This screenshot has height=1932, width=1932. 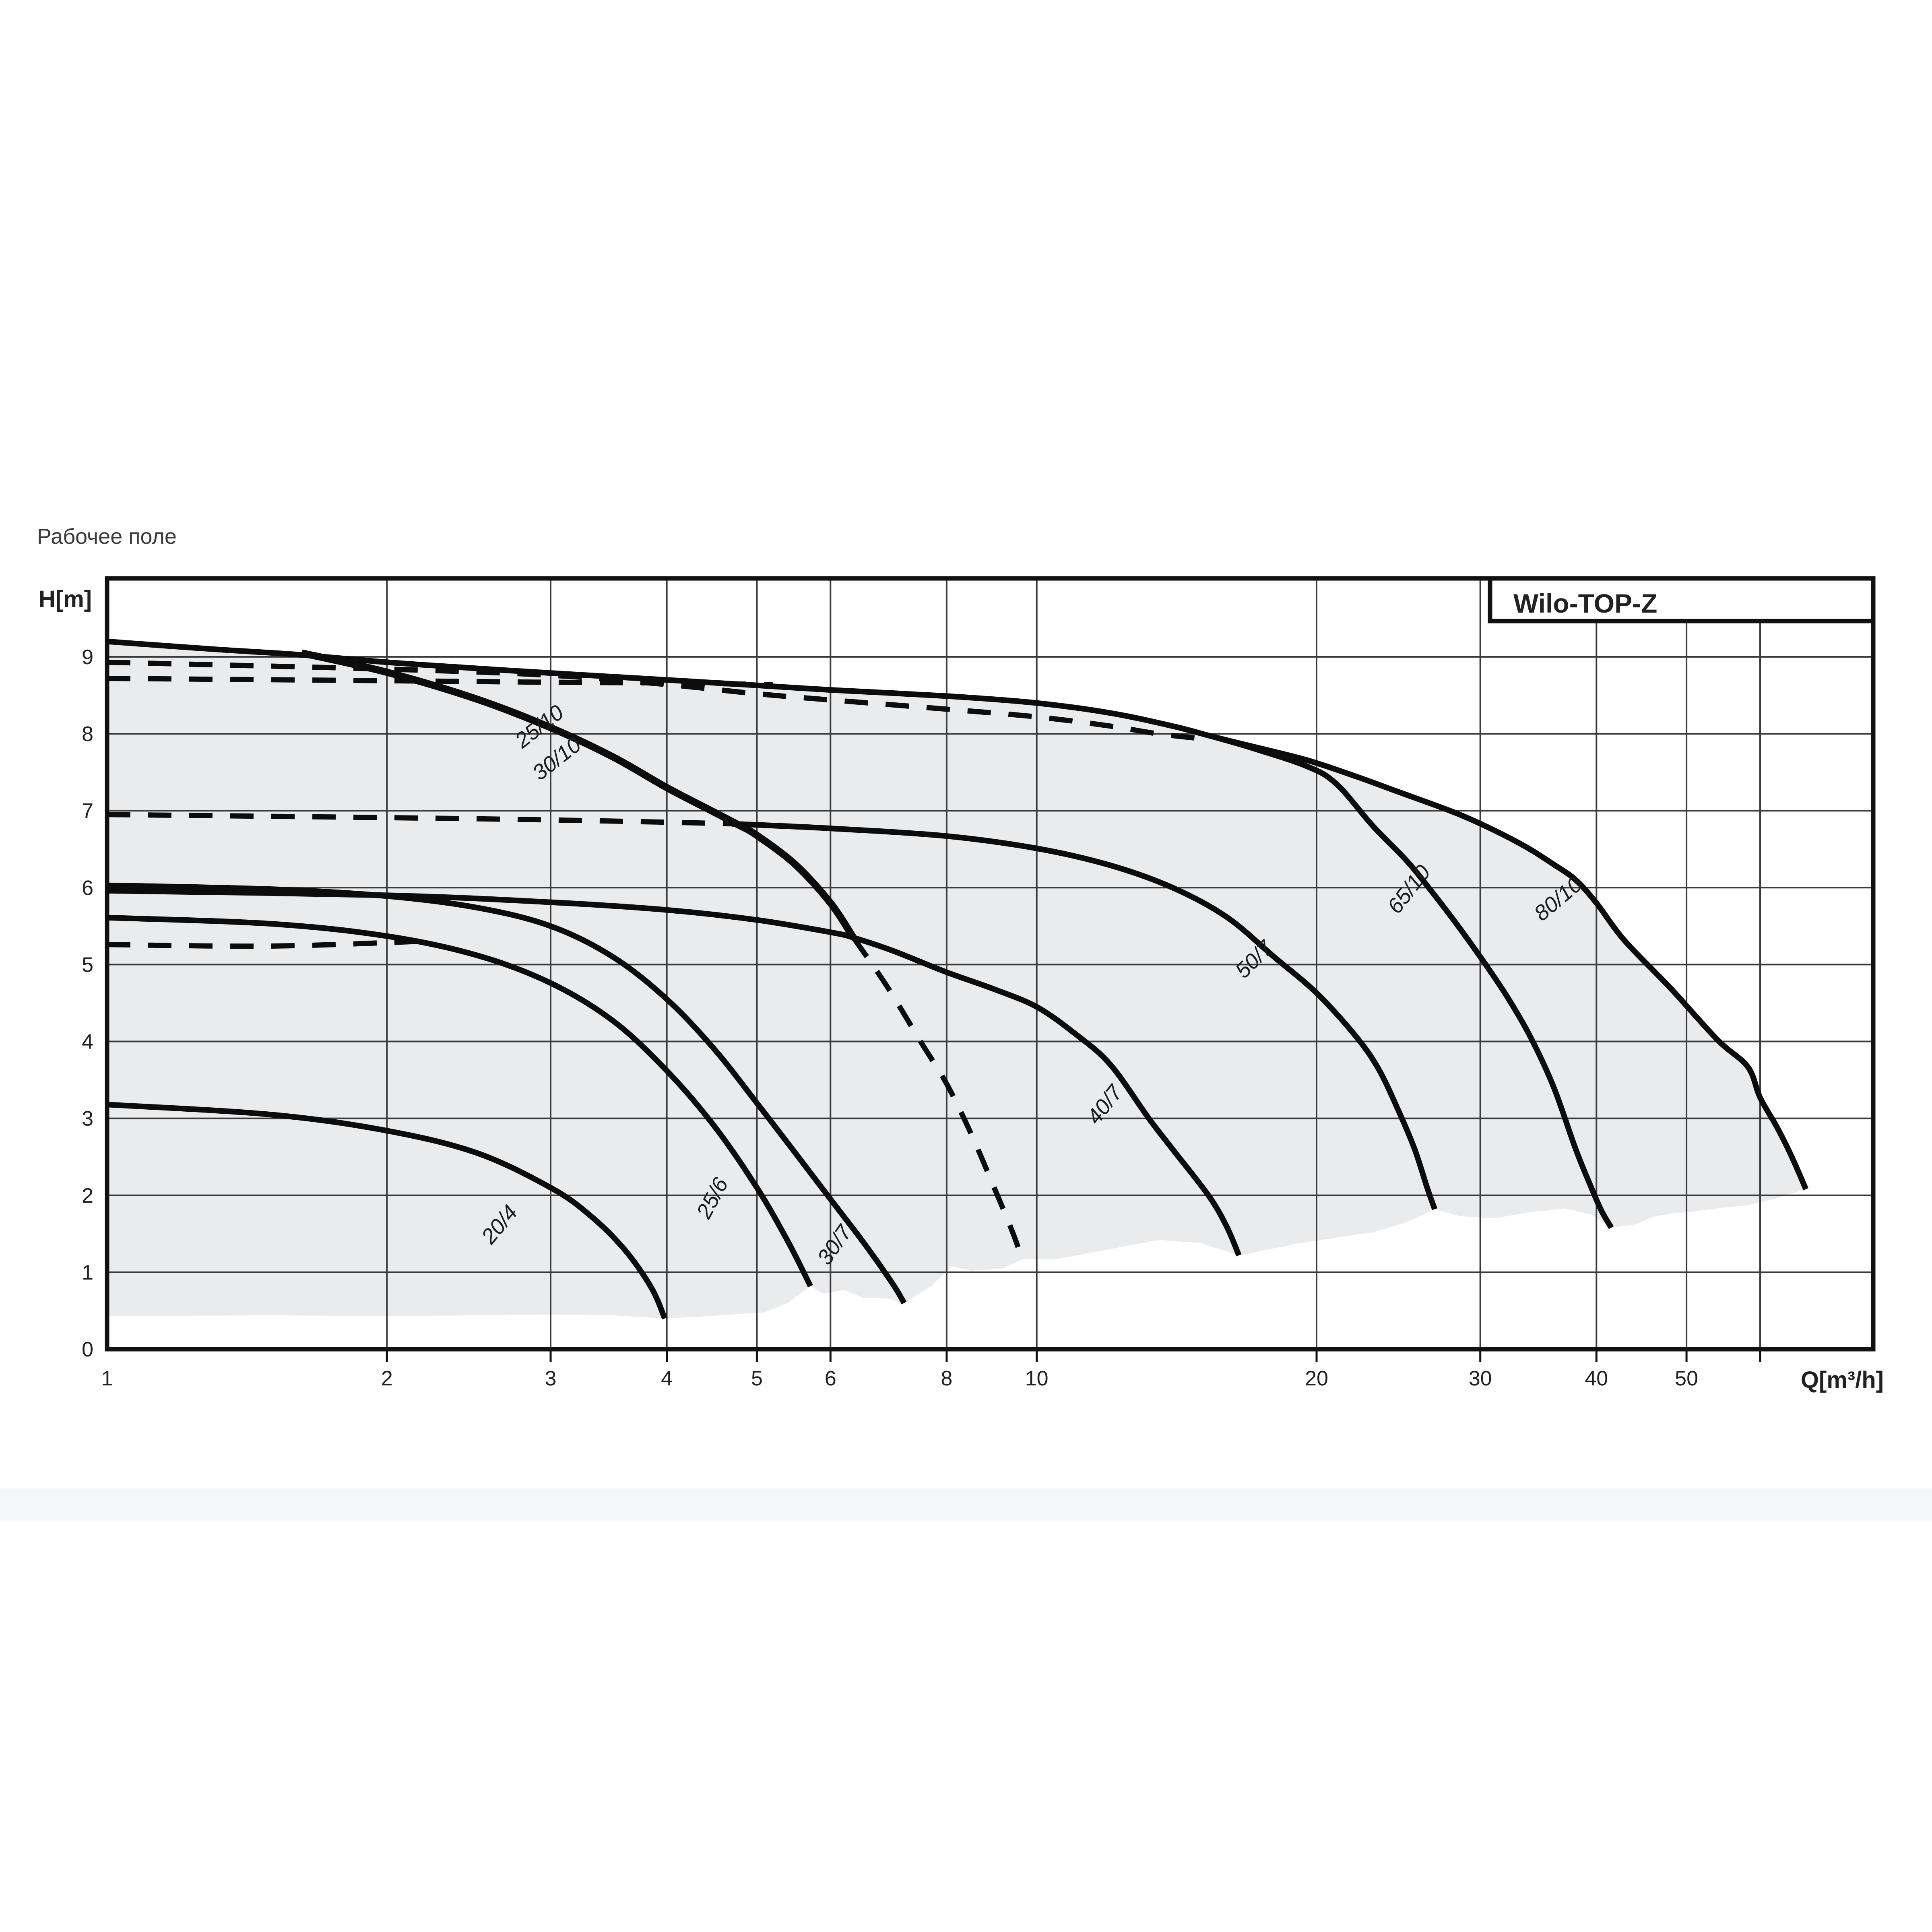 What do you see at coordinates (1682, 599) in the screenshot?
I see `brand-box` at bounding box center [1682, 599].